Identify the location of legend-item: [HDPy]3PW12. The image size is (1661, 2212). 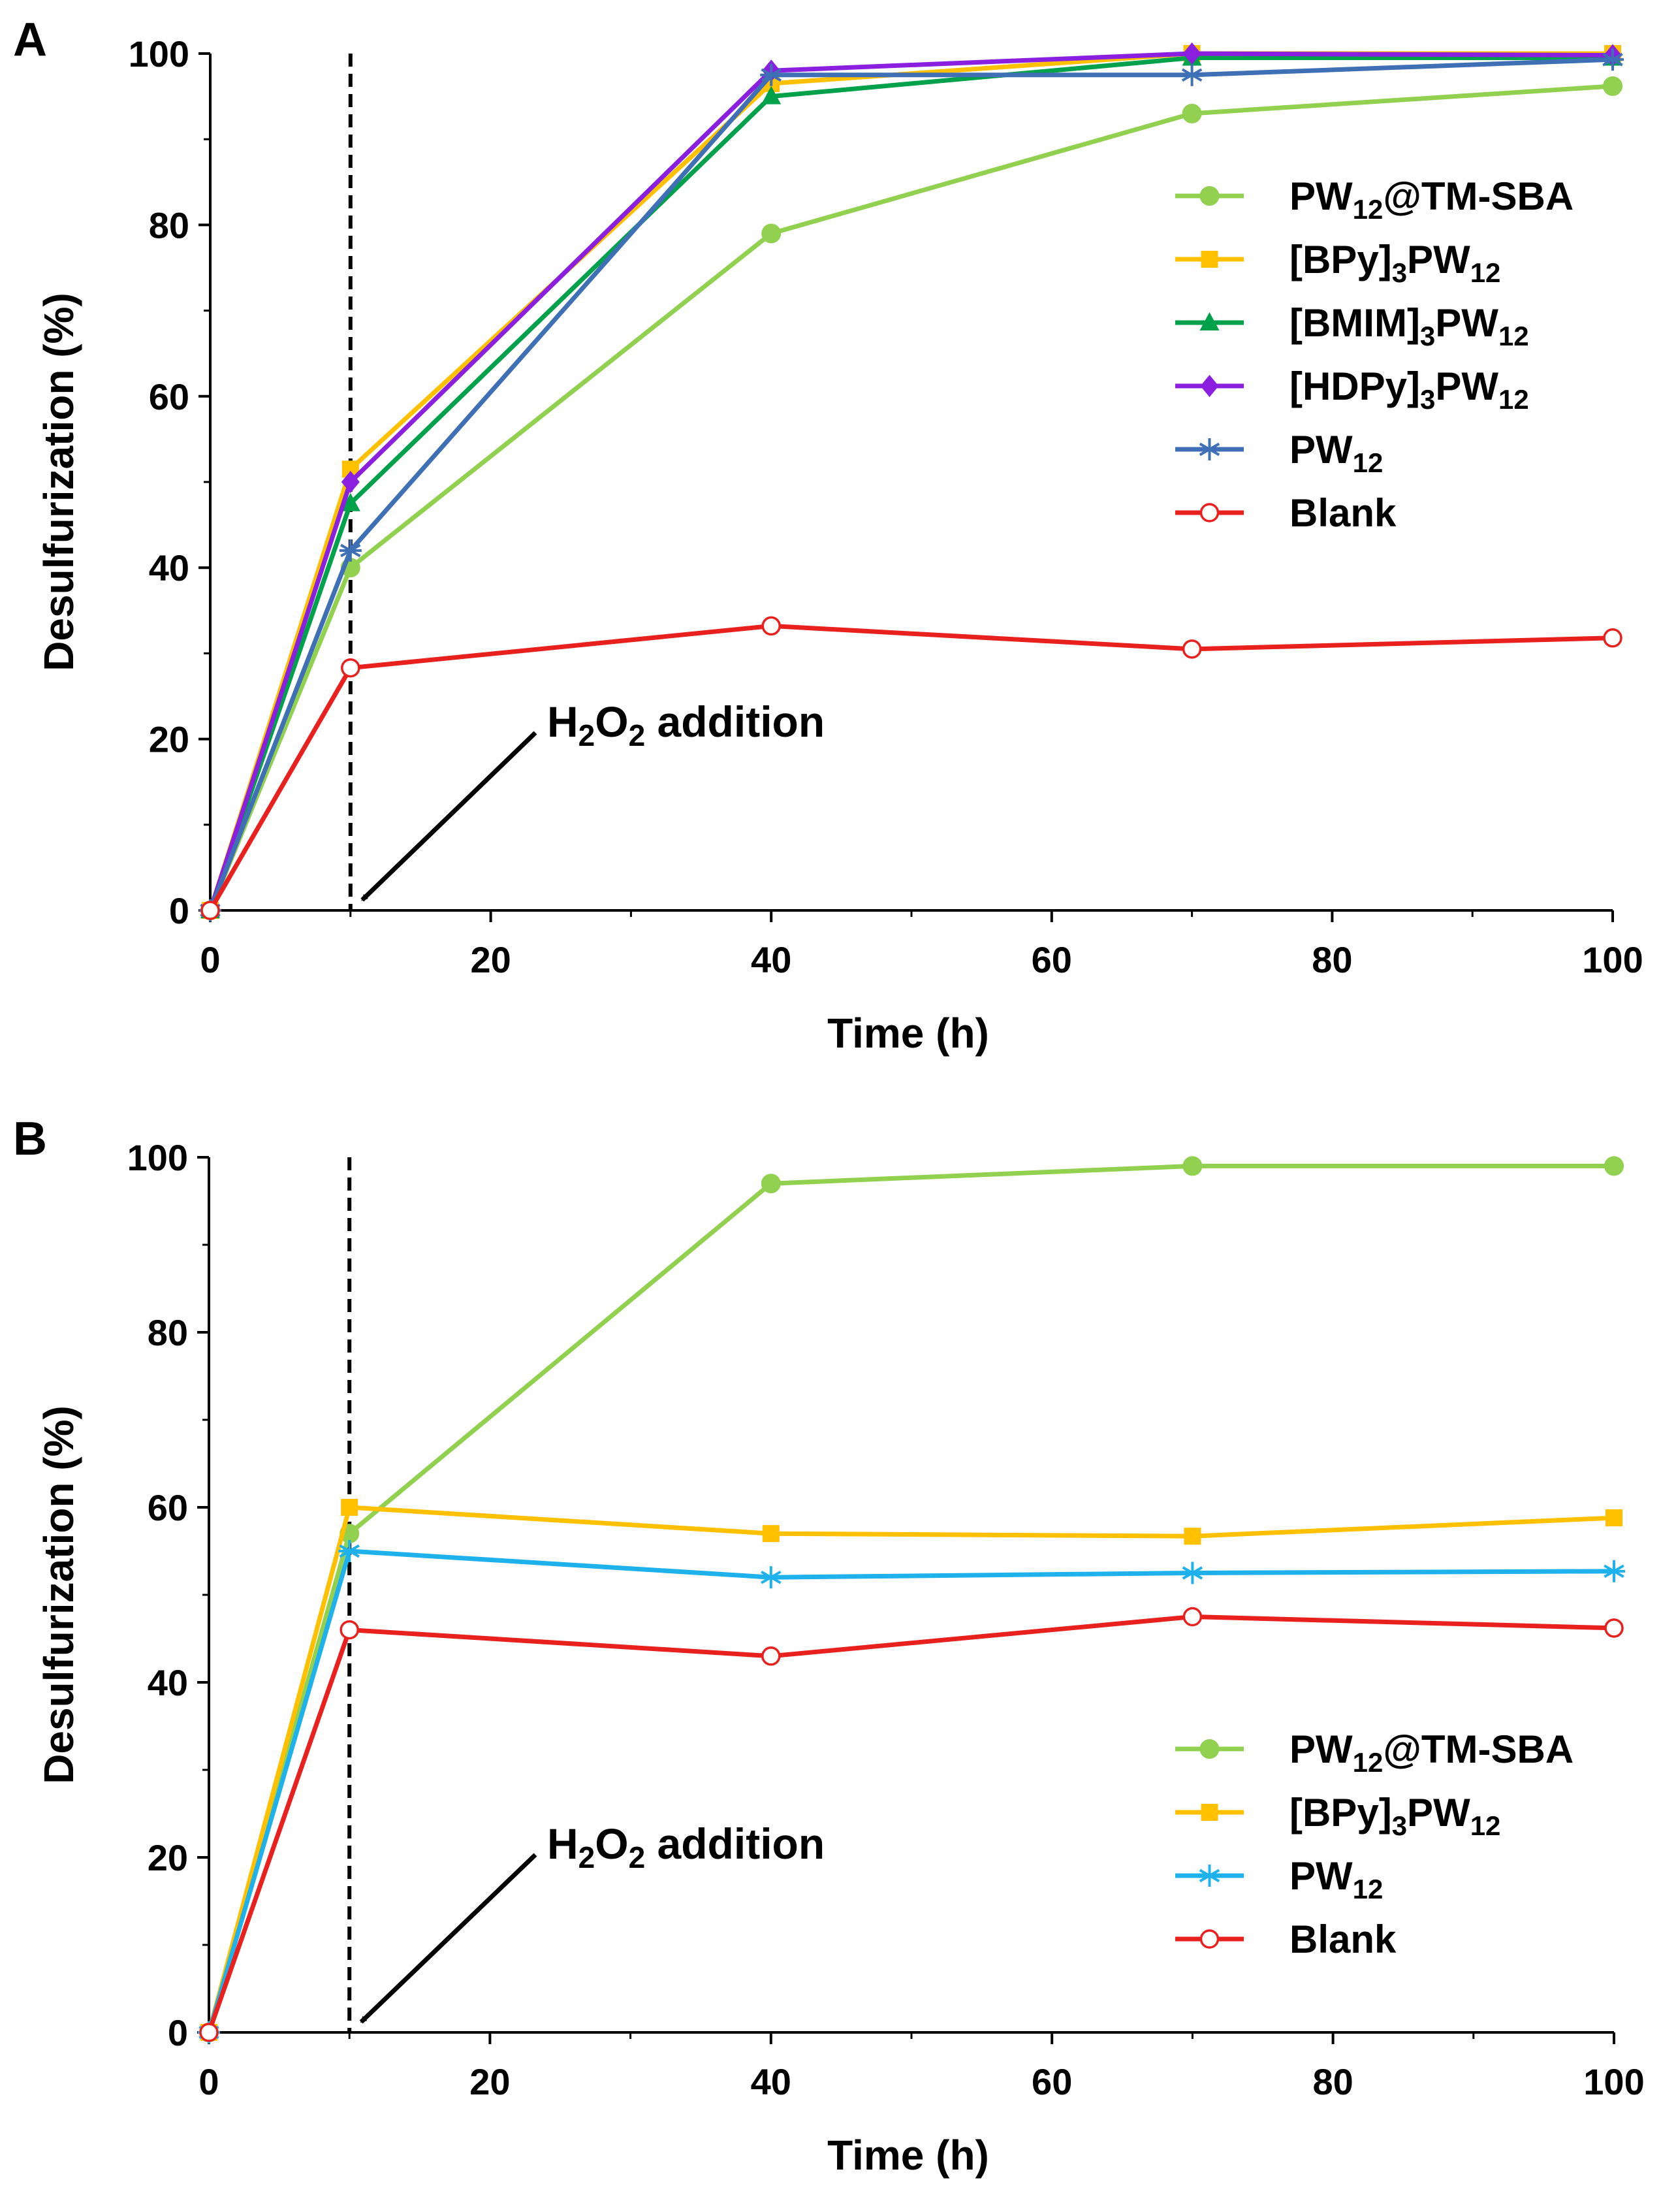
(1352, 389).